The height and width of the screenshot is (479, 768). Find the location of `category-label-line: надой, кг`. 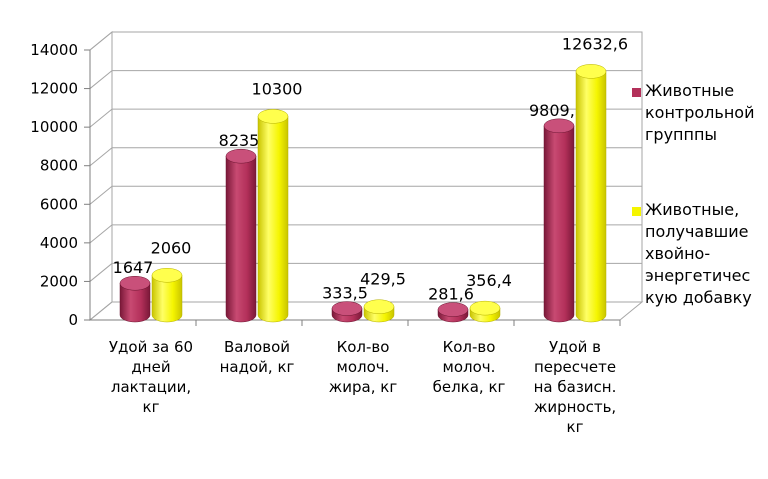

category-label-line: надой, кг is located at coordinates (257, 367).